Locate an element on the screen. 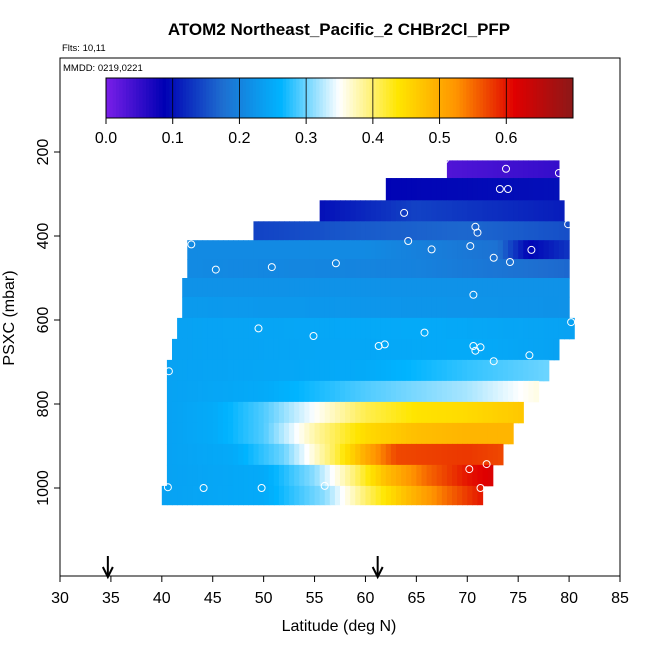 This screenshot has height=650, width=650. colorbar-tick-label: 0.6 is located at coordinates (506, 138).